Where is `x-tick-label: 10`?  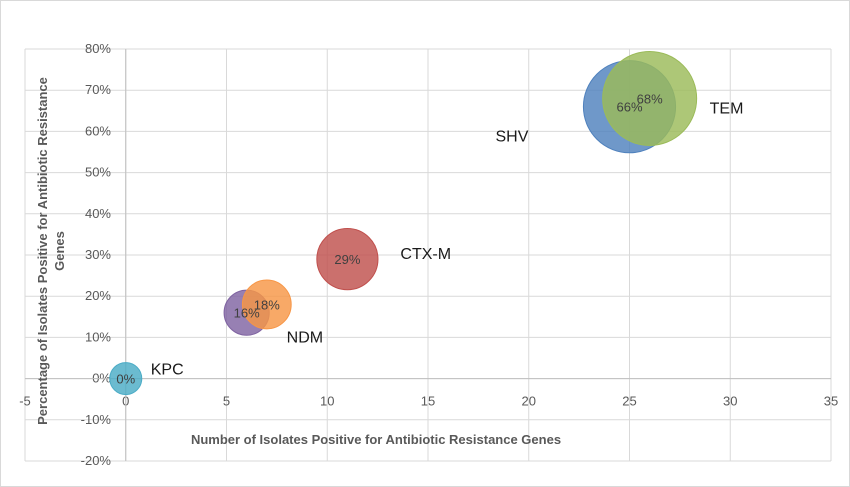
x-tick-label: 10 is located at coordinates (327, 401).